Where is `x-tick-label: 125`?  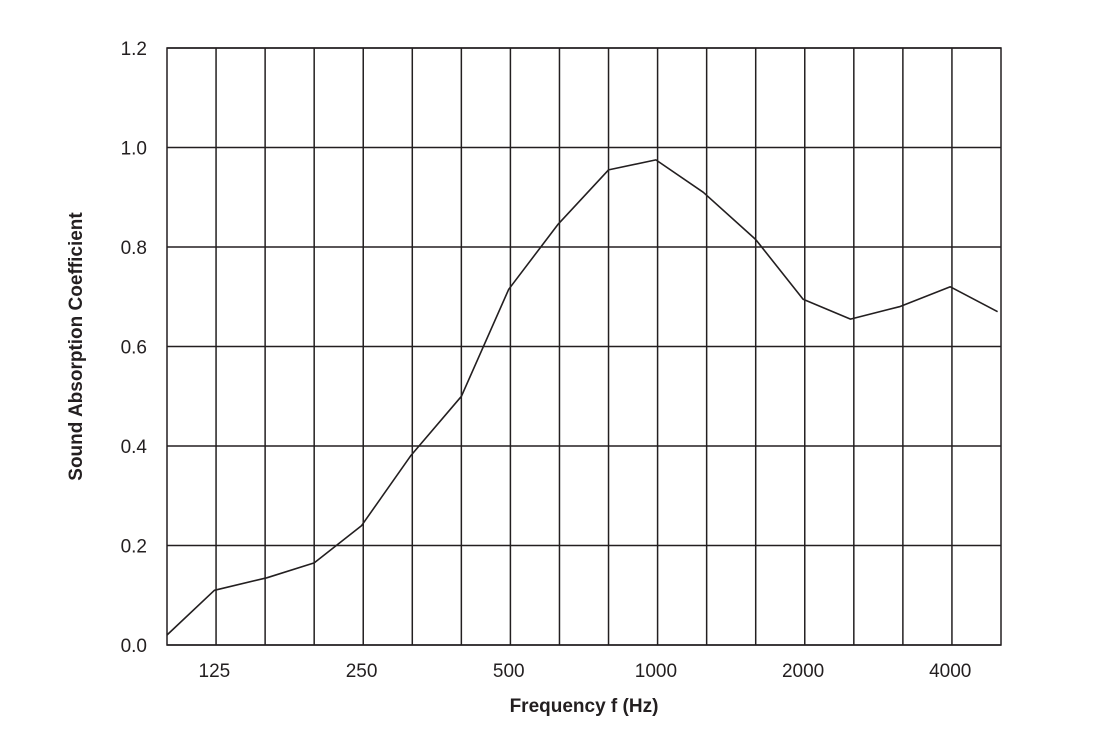
x-tick-label: 125 is located at coordinates (215, 671).